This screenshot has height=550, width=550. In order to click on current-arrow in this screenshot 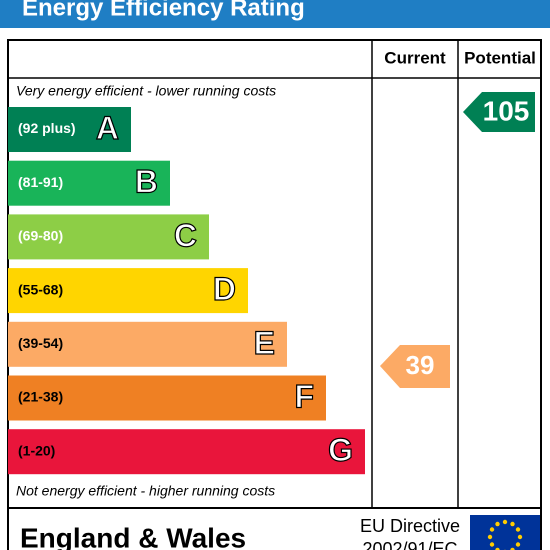, I will do `click(415, 366)`.